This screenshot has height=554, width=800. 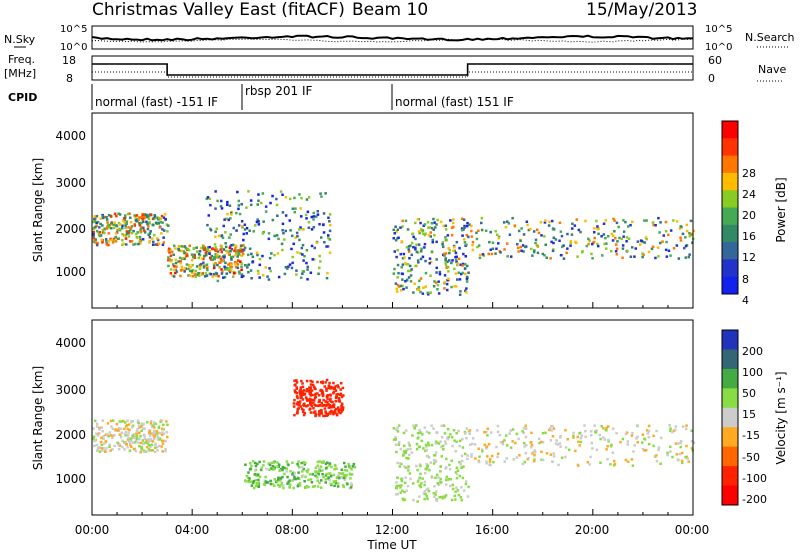 What do you see at coordinates (454, 102) in the screenshot?
I see `cpid-segment-3: normal (fast) 151 IF` at bounding box center [454, 102].